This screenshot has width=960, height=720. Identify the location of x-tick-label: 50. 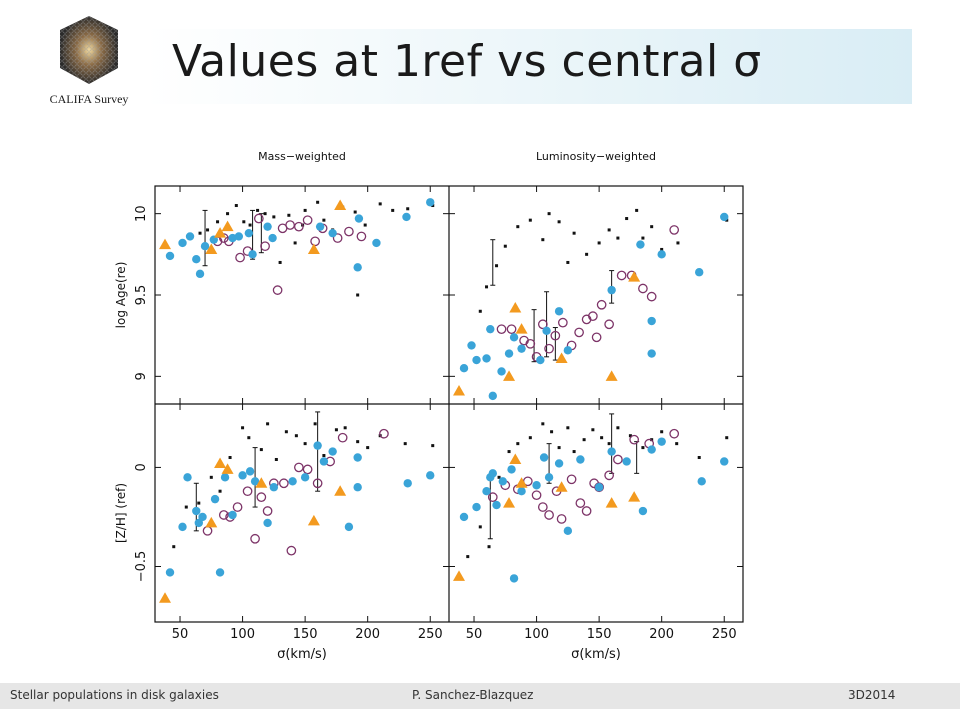
(180, 634).